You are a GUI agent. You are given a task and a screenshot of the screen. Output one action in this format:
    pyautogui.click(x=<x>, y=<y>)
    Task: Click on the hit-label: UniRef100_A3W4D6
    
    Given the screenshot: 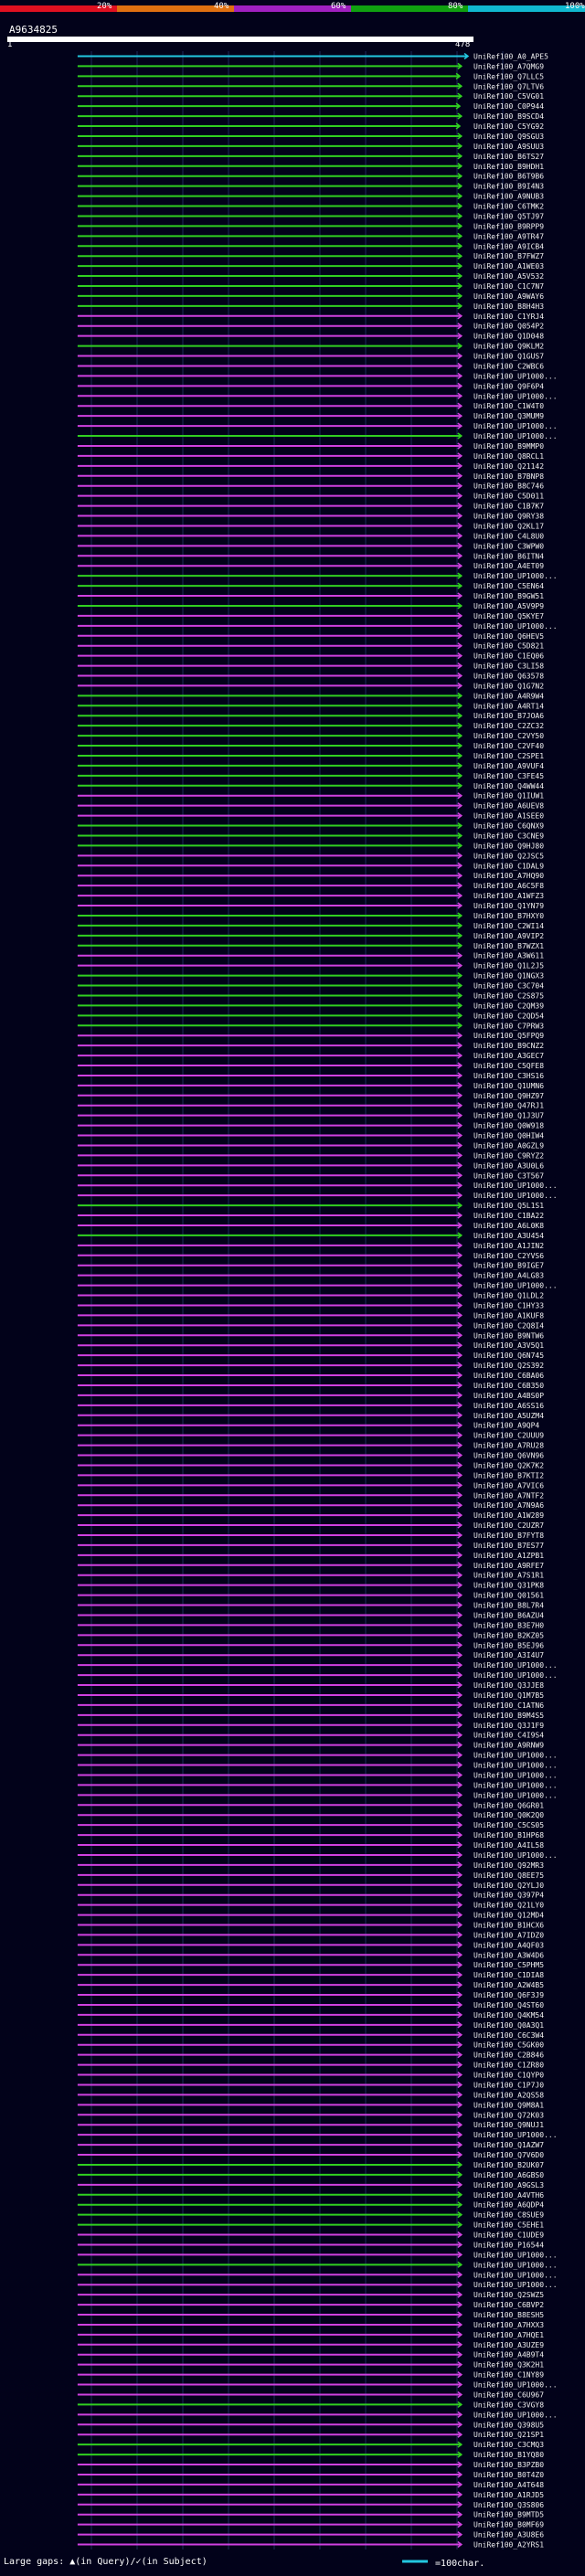 What is the action you would take?
    pyautogui.click(x=509, y=1955)
    